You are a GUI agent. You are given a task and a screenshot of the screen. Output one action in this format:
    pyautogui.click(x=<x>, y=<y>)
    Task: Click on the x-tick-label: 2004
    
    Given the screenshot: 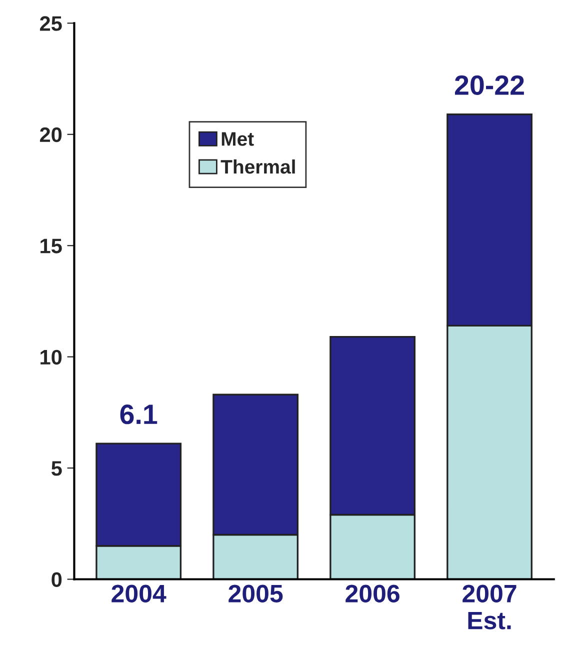 What is the action you would take?
    pyautogui.click(x=139, y=593)
    